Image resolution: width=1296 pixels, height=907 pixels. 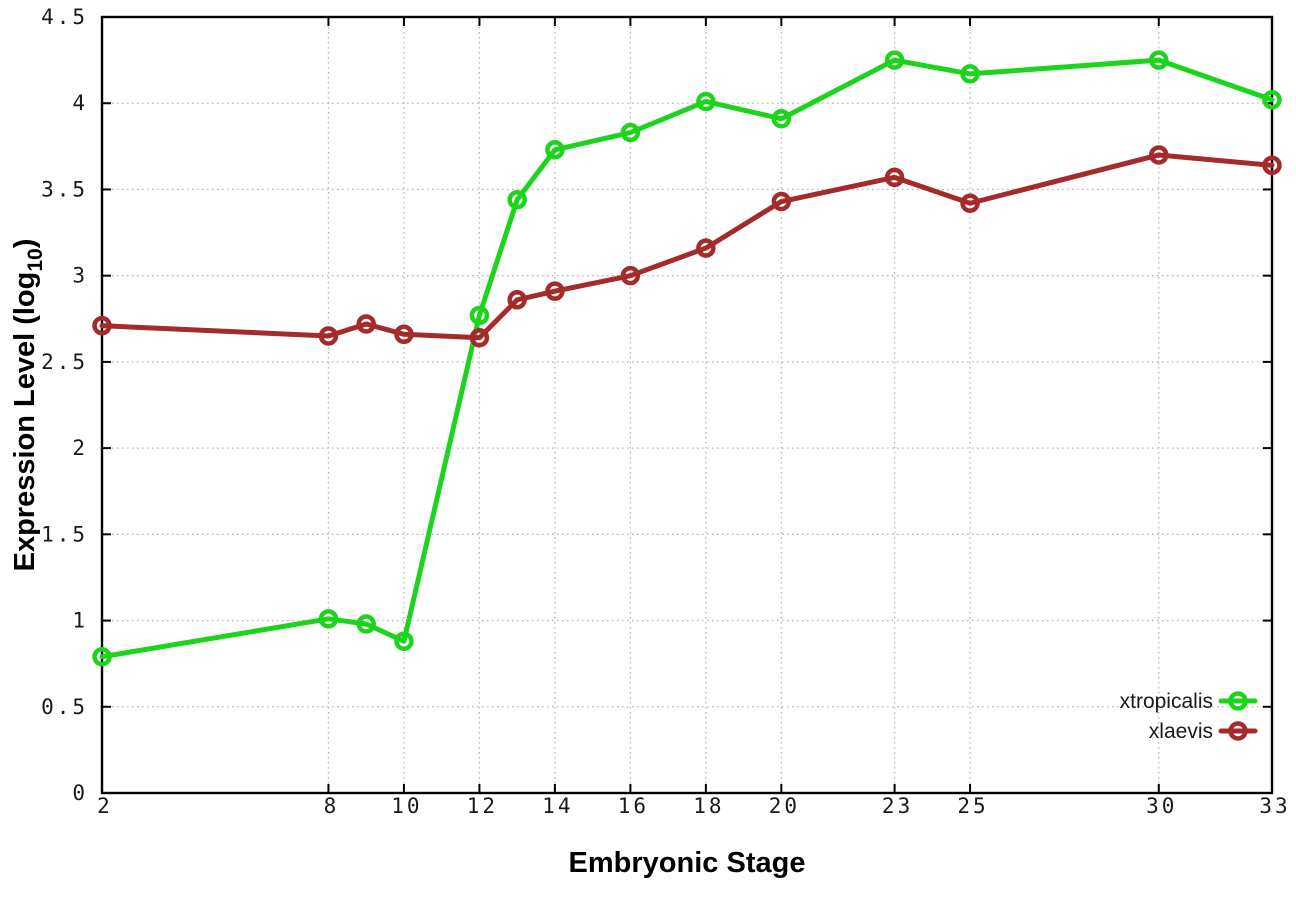 What do you see at coordinates (1238, 701) in the screenshot?
I see `legend-marker-xtropicalis` at bounding box center [1238, 701].